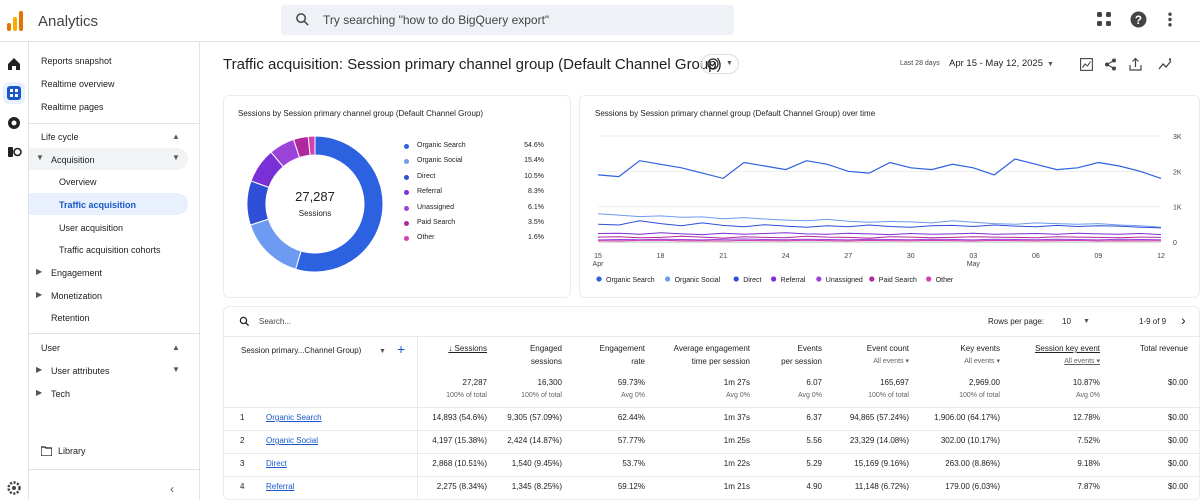 This screenshot has height=500, width=1200. I want to click on nav-acquisition: Acquisition, so click(73, 160).